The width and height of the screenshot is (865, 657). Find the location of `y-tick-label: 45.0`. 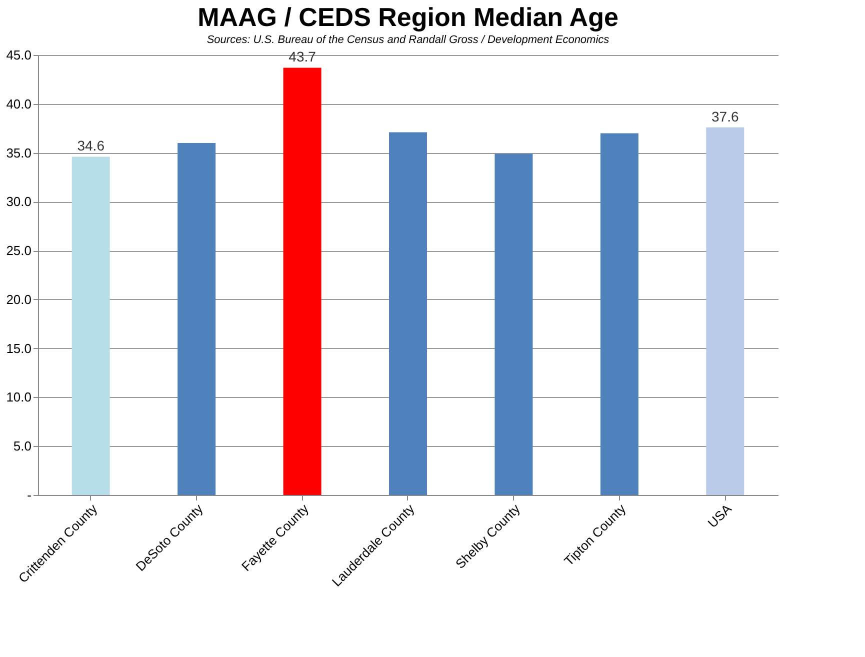

y-tick-label: 45.0 is located at coordinates (19, 55).